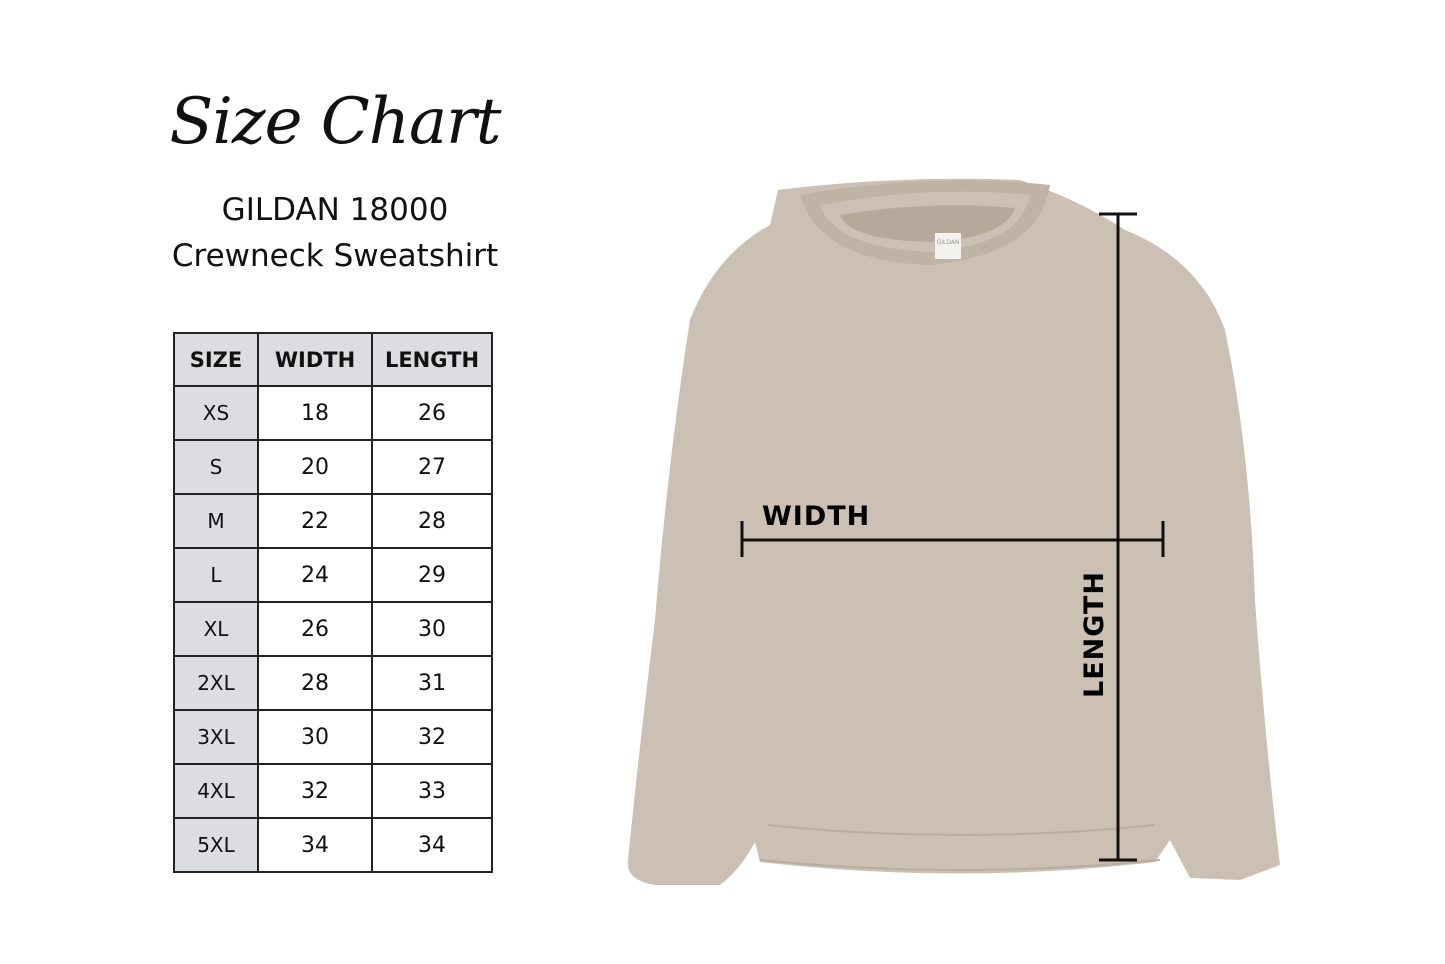  What do you see at coordinates (432, 737) in the screenshot?
I see `length-cell: 32` at bounding box center [432, 737].